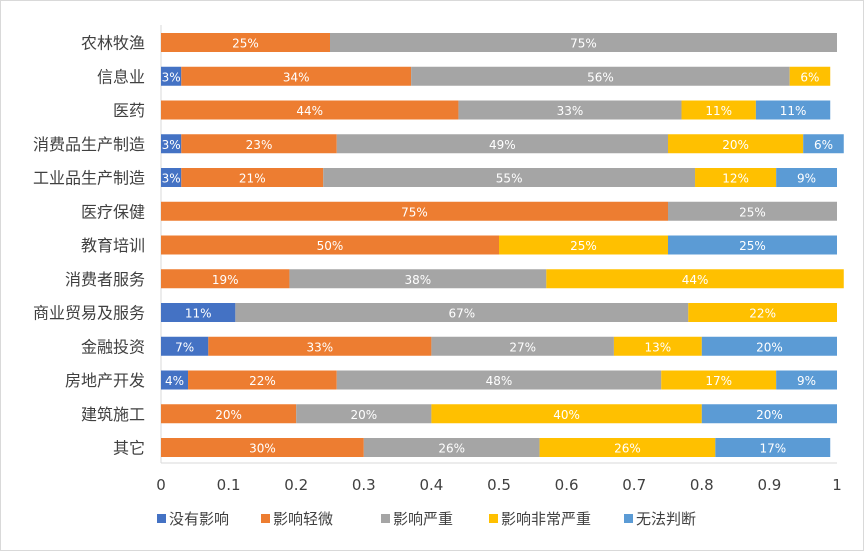 This screenshot has width=864, height=554. I want to click on data-label: 3%, so click(171, 77).